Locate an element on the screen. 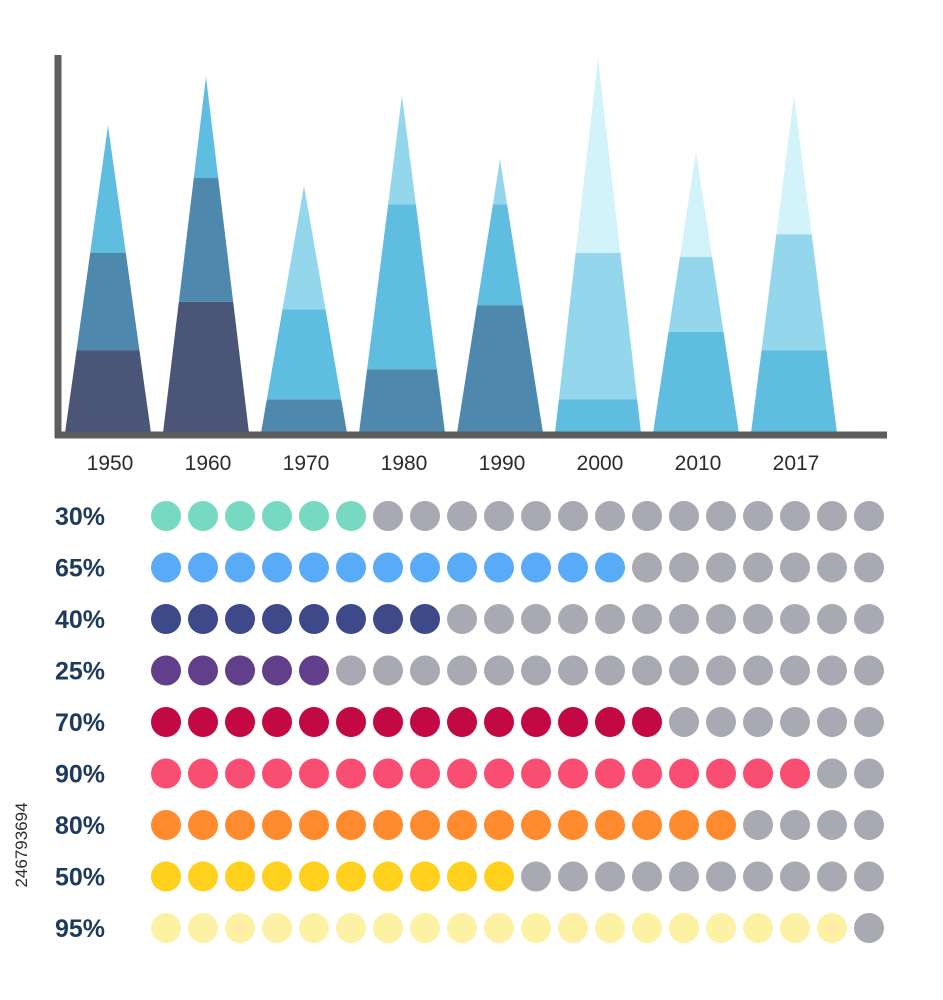 This screenshot has width=943, height=1000. x-tick-label: 2010 is located at coordinates (698, 463).